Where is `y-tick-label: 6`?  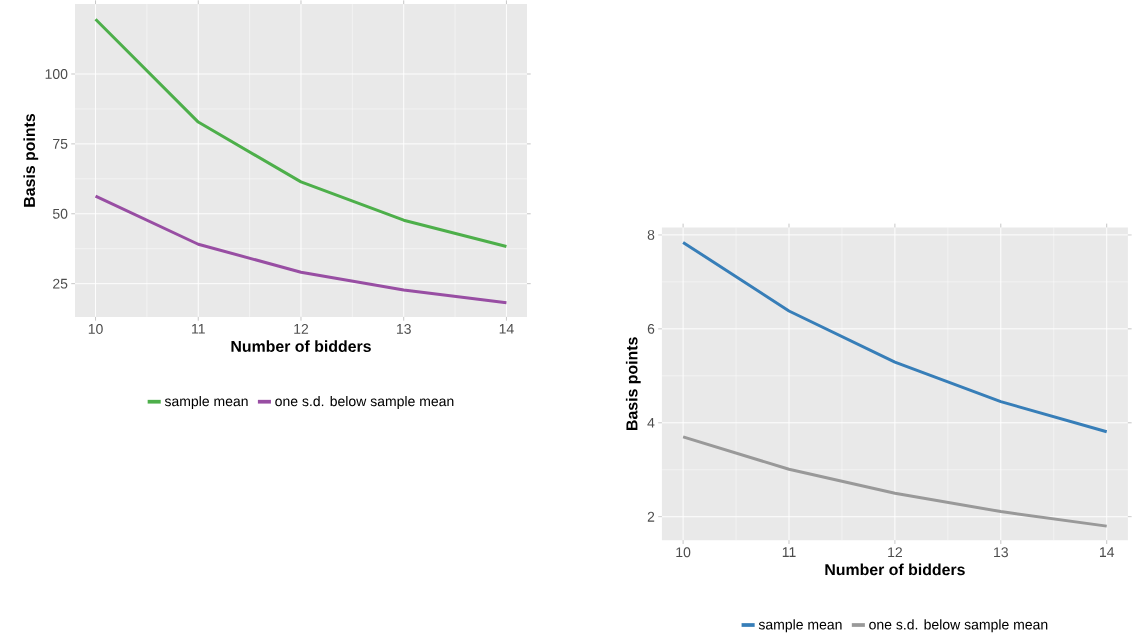 y-tick-label: 6 is located at coordinates (651, 329).